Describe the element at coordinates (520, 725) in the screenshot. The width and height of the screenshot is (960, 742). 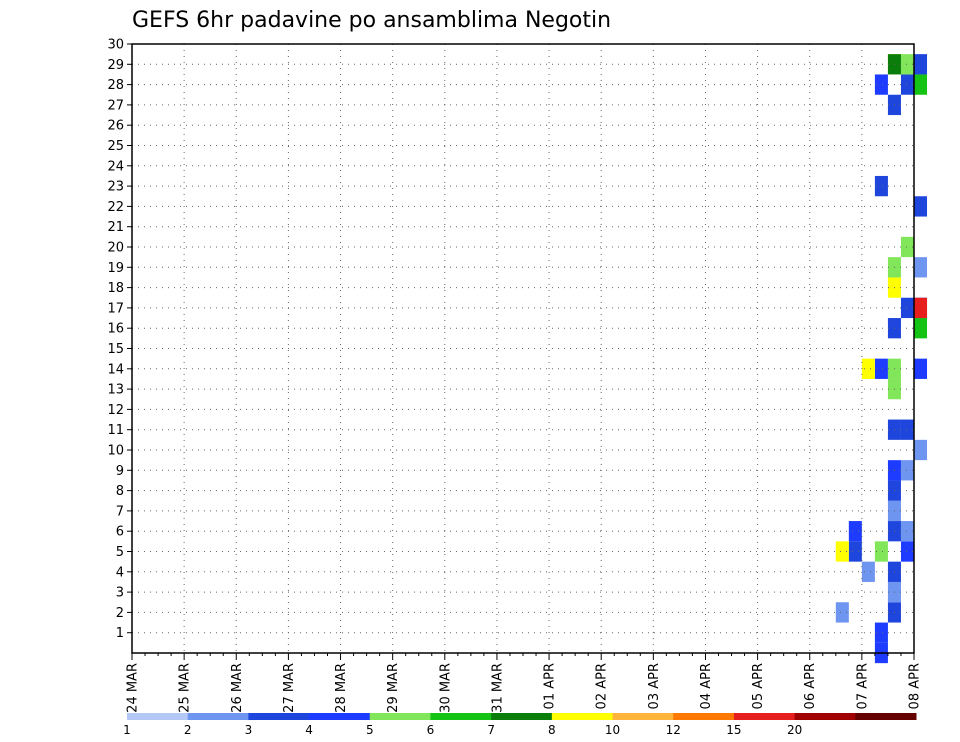
I see `color-legend: 1 2 3 4 5 6 7 8 10 12 15 20` at that location.